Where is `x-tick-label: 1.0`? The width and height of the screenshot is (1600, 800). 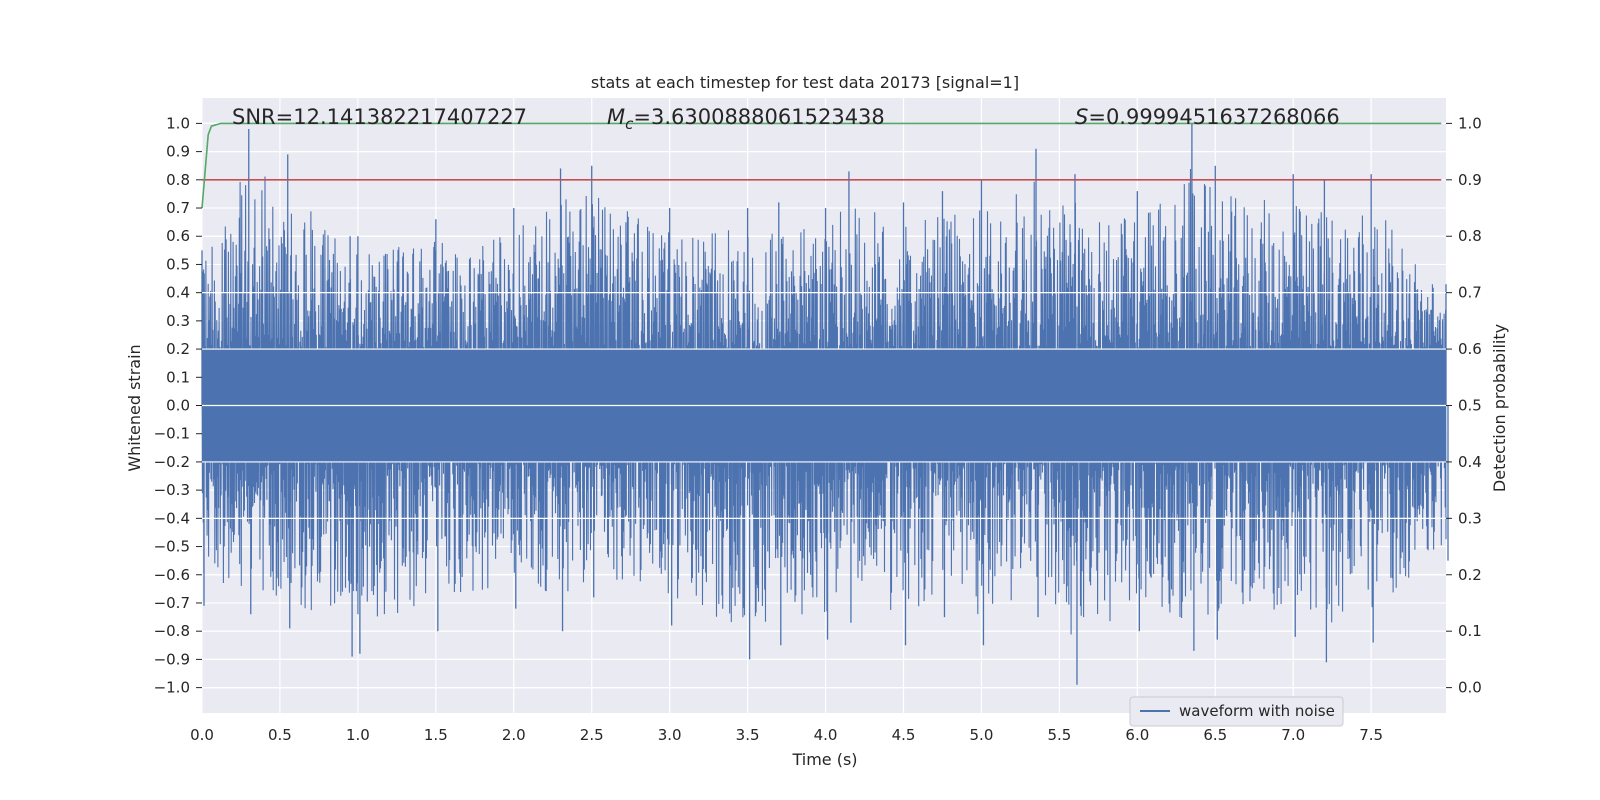 x-tick-label: 1.0 is located at coordinates (358, 735).